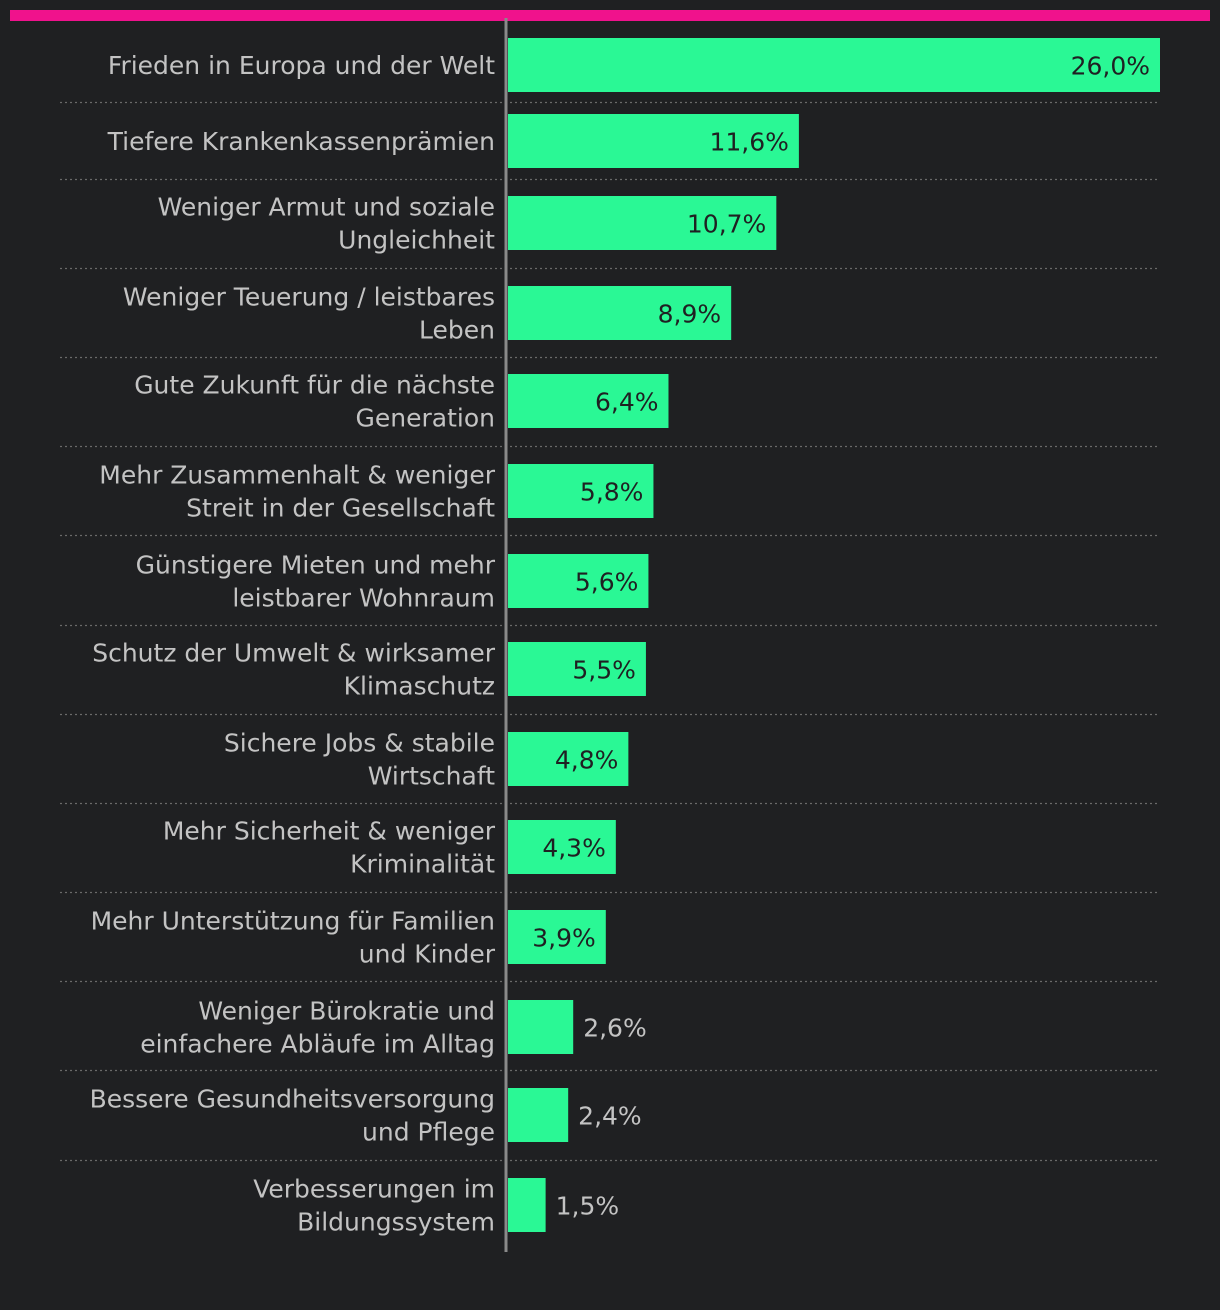  I want to click on category-label-line: Frieden in Europa und der Welt, so click(301, 65).